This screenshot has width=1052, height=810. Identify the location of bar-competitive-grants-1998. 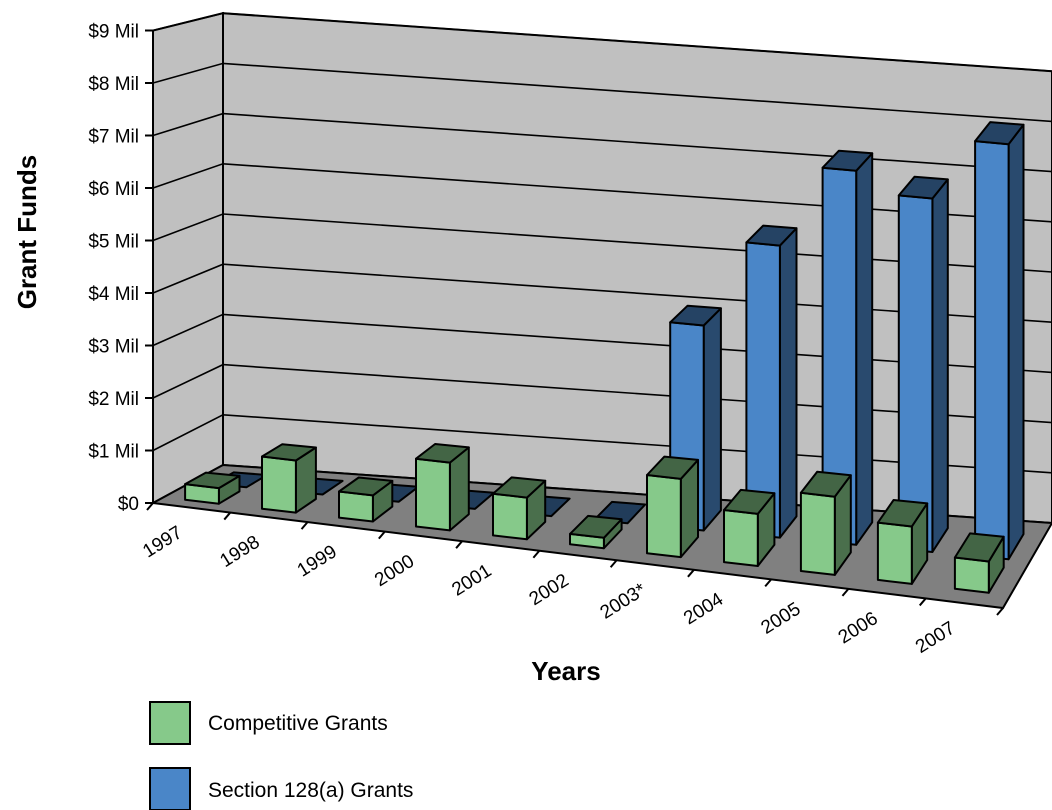
(289, 478).